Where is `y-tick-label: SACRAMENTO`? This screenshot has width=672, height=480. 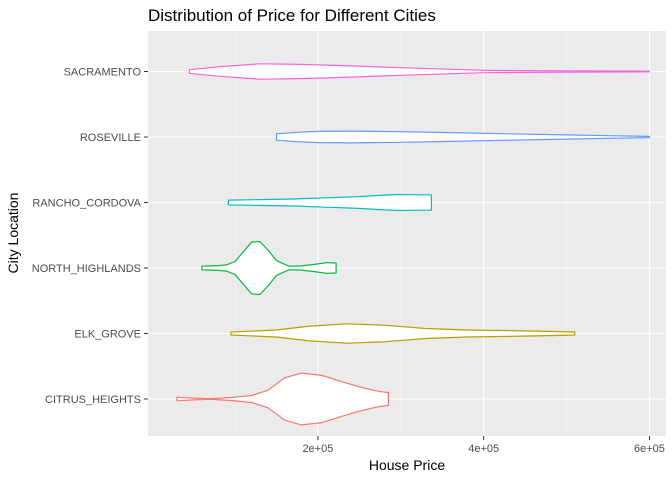 y-tick-label: SACRAMENTO is located at coordinates (103, 73).